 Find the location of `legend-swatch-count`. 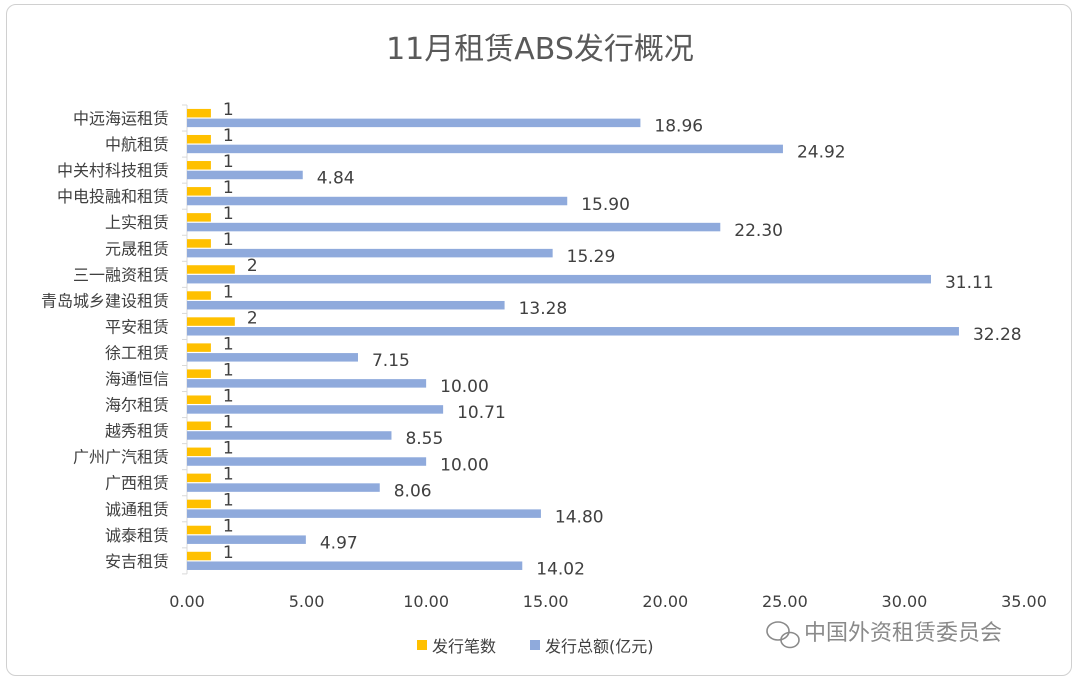

legend-swatch-count is located at coordinates (422, 645).